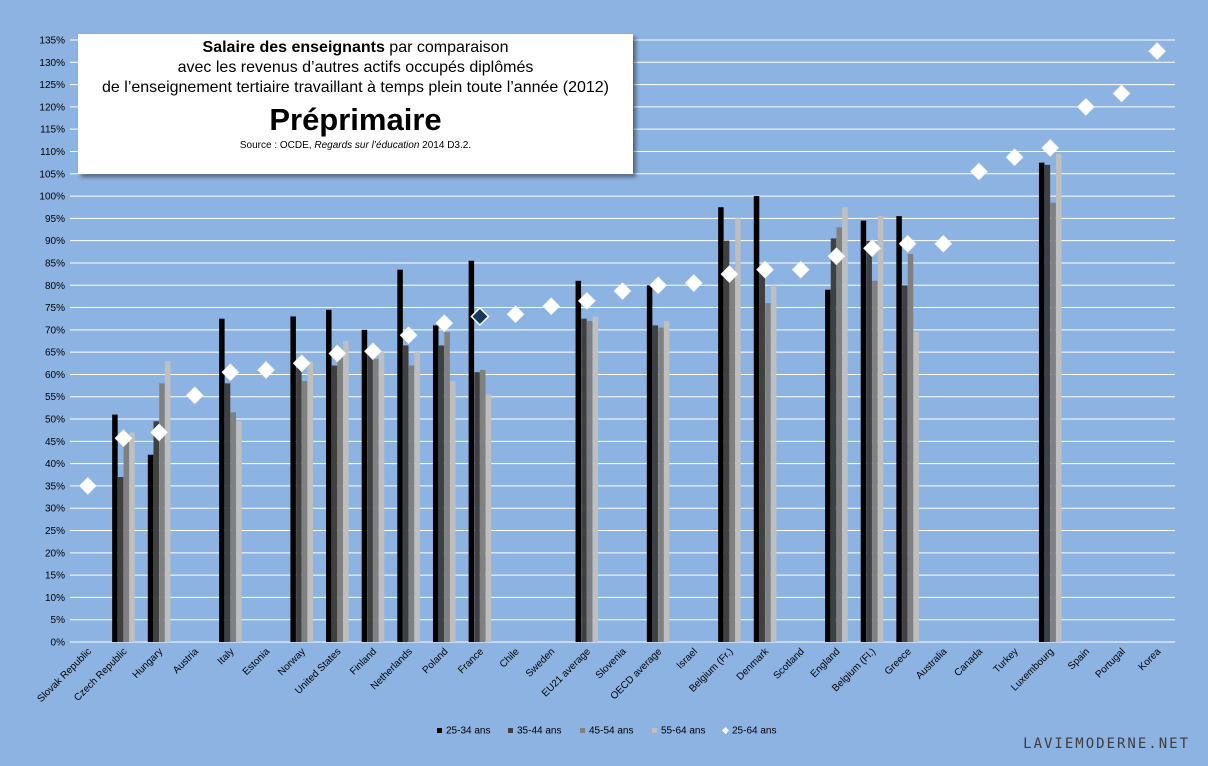 This screenshot has width=1208, height=766. Describe the element at coordinates (55, 219) in the screenshot. I see `y-tick-label: 95%` at that location.